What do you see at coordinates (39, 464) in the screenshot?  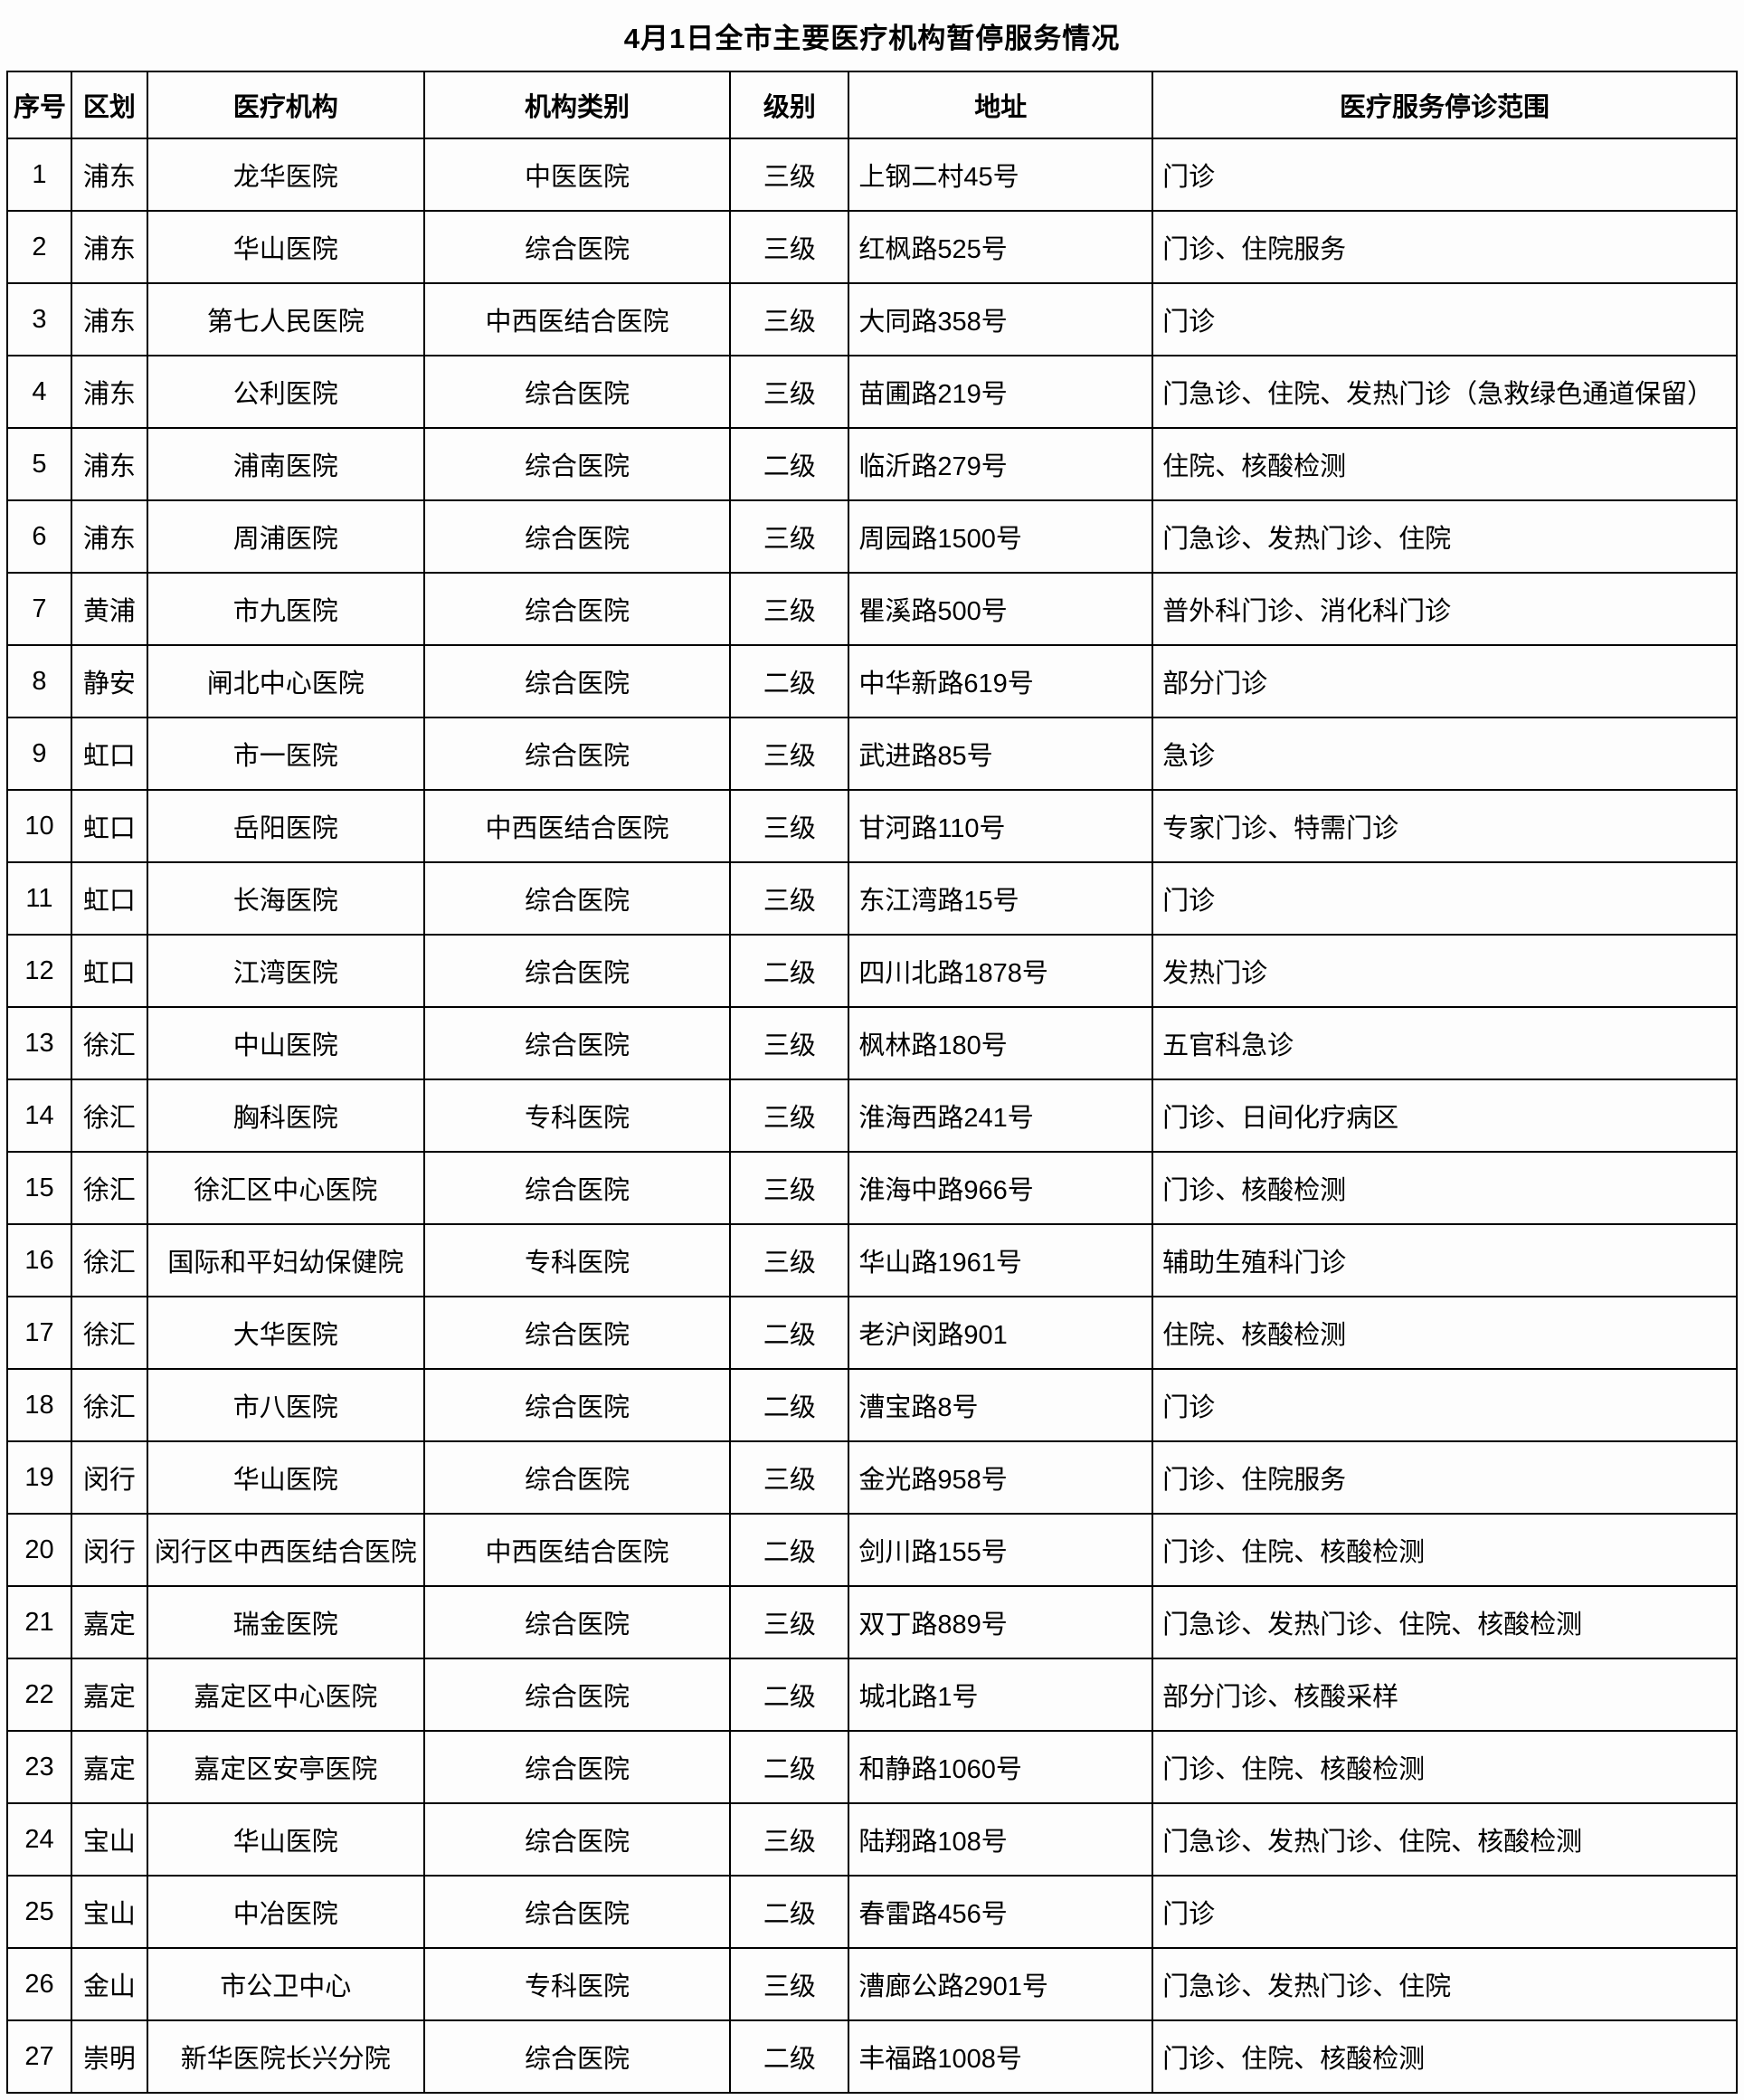 I see `cell-no: 5` at bounding box center [39, 464].